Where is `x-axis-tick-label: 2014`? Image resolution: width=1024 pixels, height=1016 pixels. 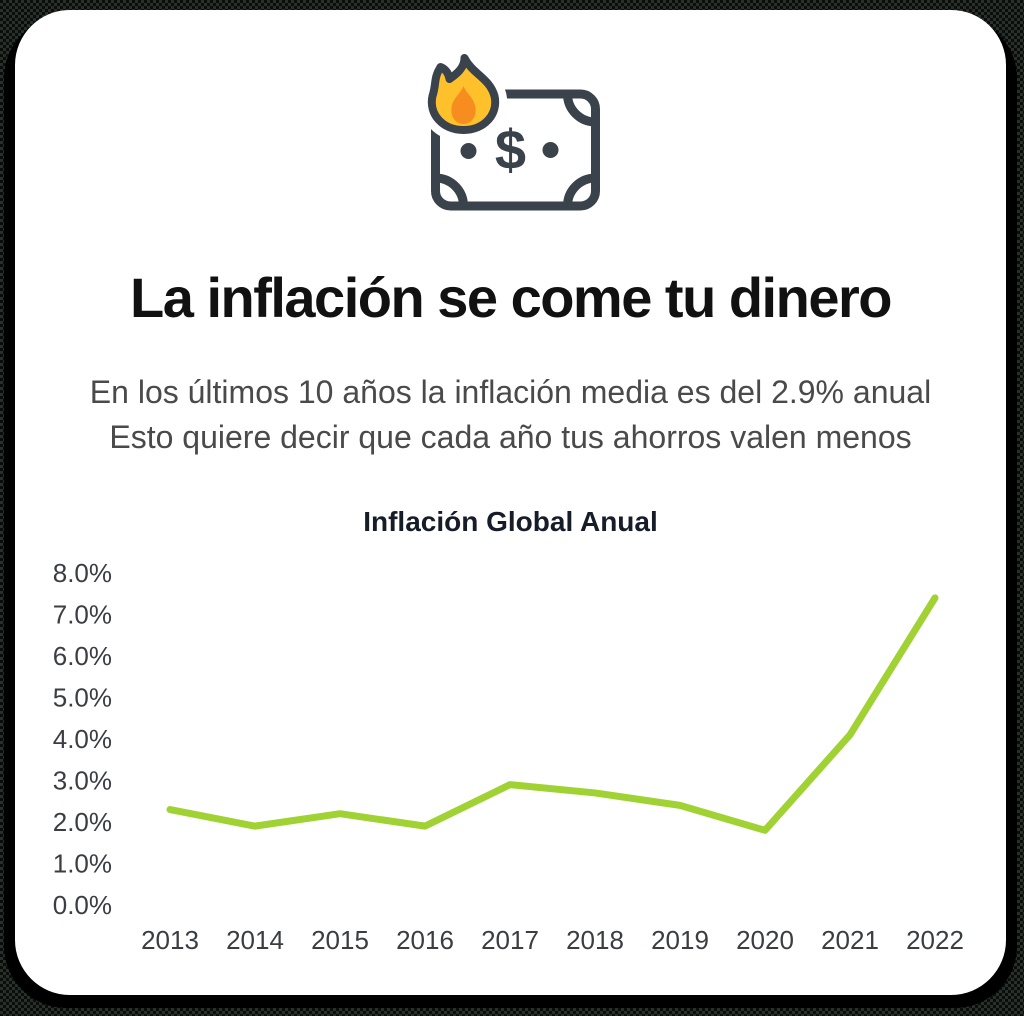 x-axis-tick-label: 2014 is located at coordinates (255, 940).